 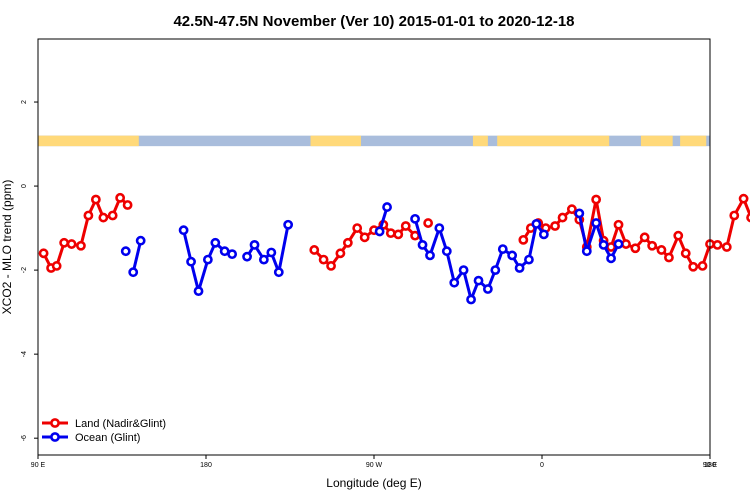 I want to click on x-tick-label: 0, so click(x=542, y=465).